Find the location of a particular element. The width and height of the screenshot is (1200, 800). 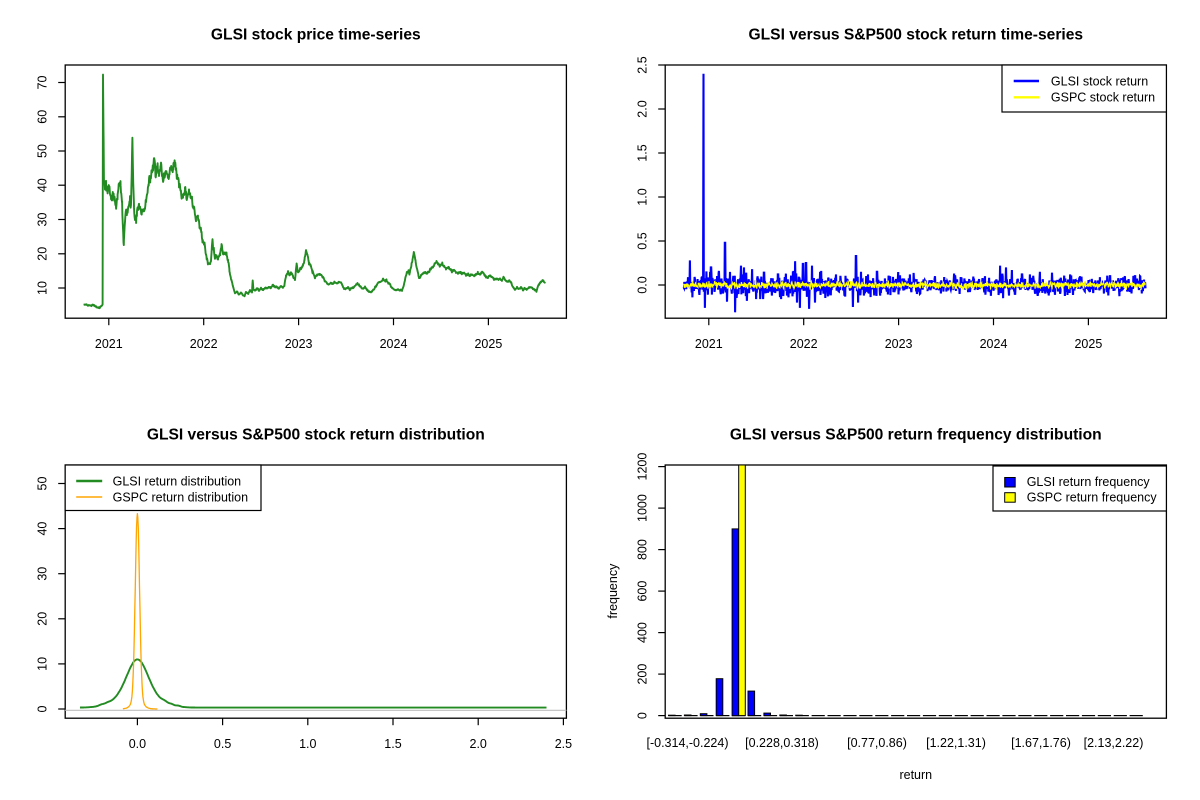

svg-text: [-0.314,-0.224) is located at coordinates (688, 743).